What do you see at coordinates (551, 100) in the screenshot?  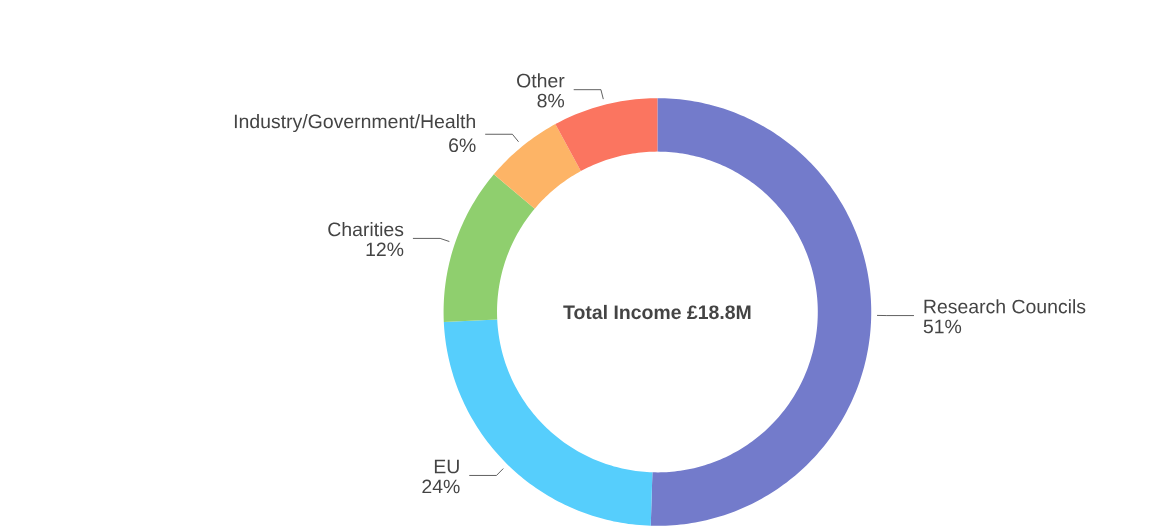 I see `data-label: 8%` at bounding box center [551, 100].